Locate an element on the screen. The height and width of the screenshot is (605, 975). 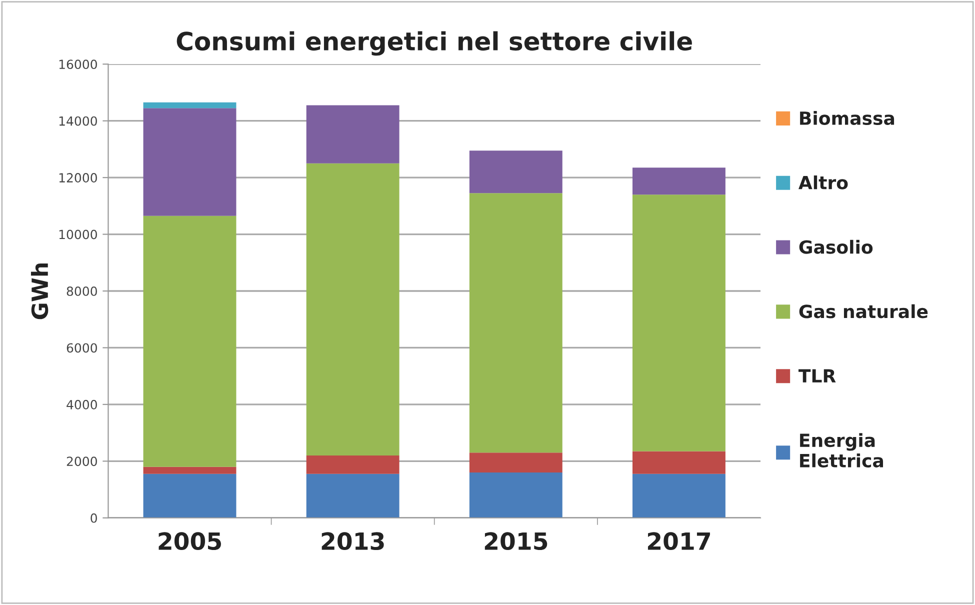
y-tick-label: 0 is located at coordinates (93, 518).